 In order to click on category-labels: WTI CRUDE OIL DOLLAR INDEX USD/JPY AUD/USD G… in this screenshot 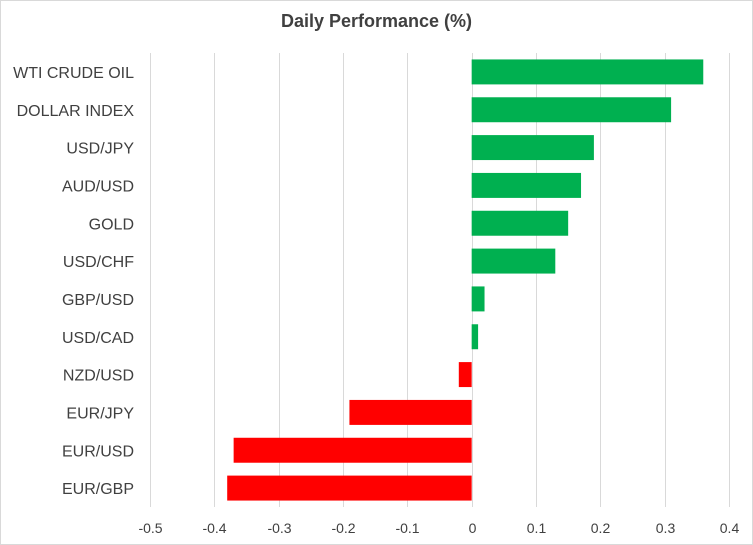, I will do `click(73, 281)`.